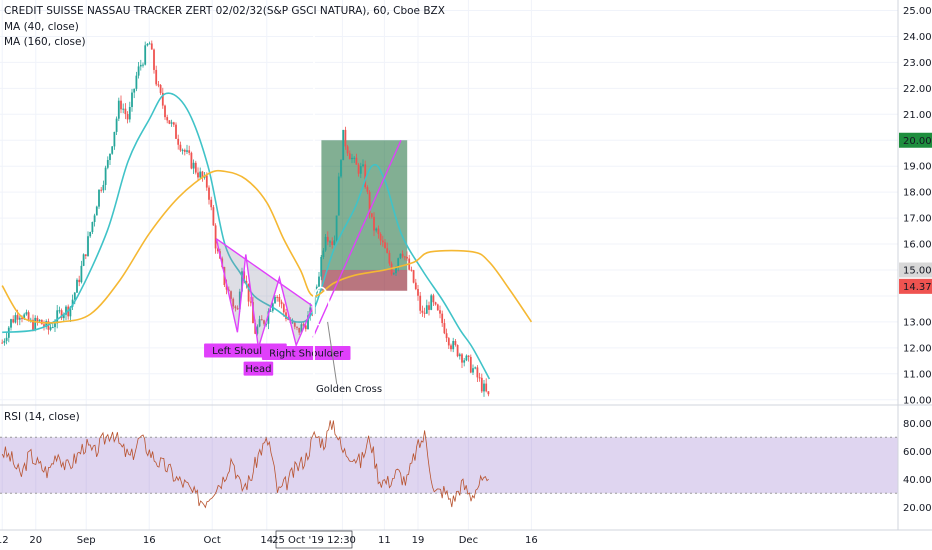 The width and height of the screenshot is (932, 550). I want to click on badge-top-text: 20.00, so click(917, 141).